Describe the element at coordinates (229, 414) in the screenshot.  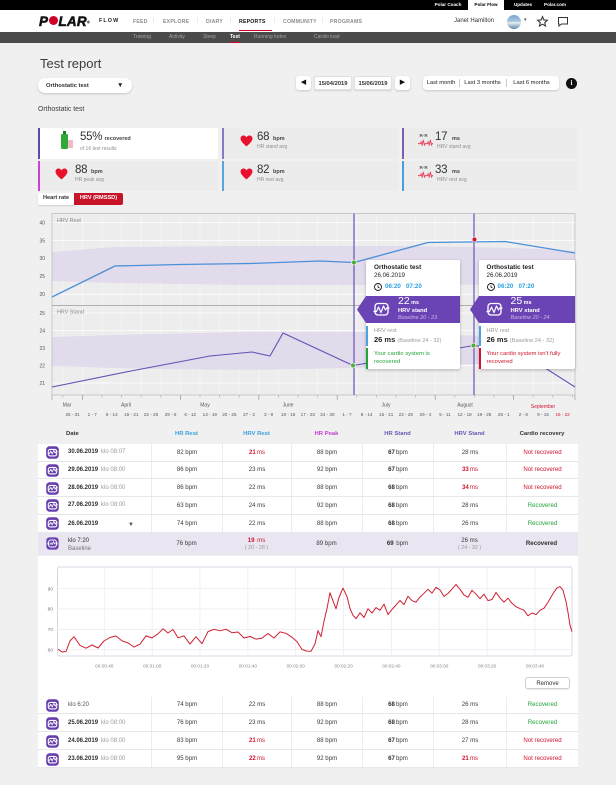
I see `svg-text: 20 - 26` at that location.